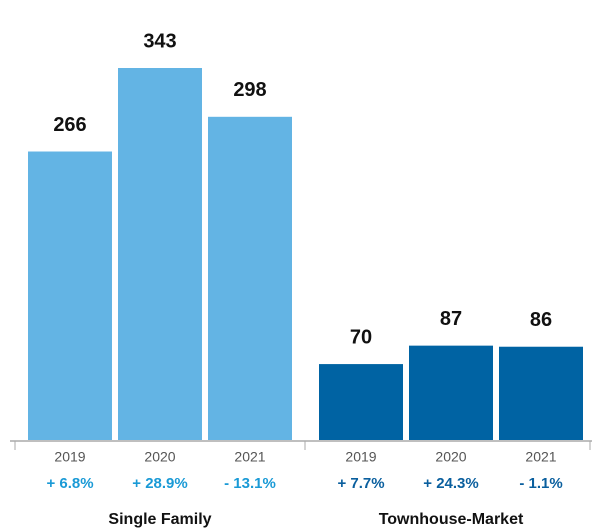  What do you see at coordinates (451, 519) in the screenshot?
I see `group-label: Townhouse-Market` at bounding box center [451, 519].